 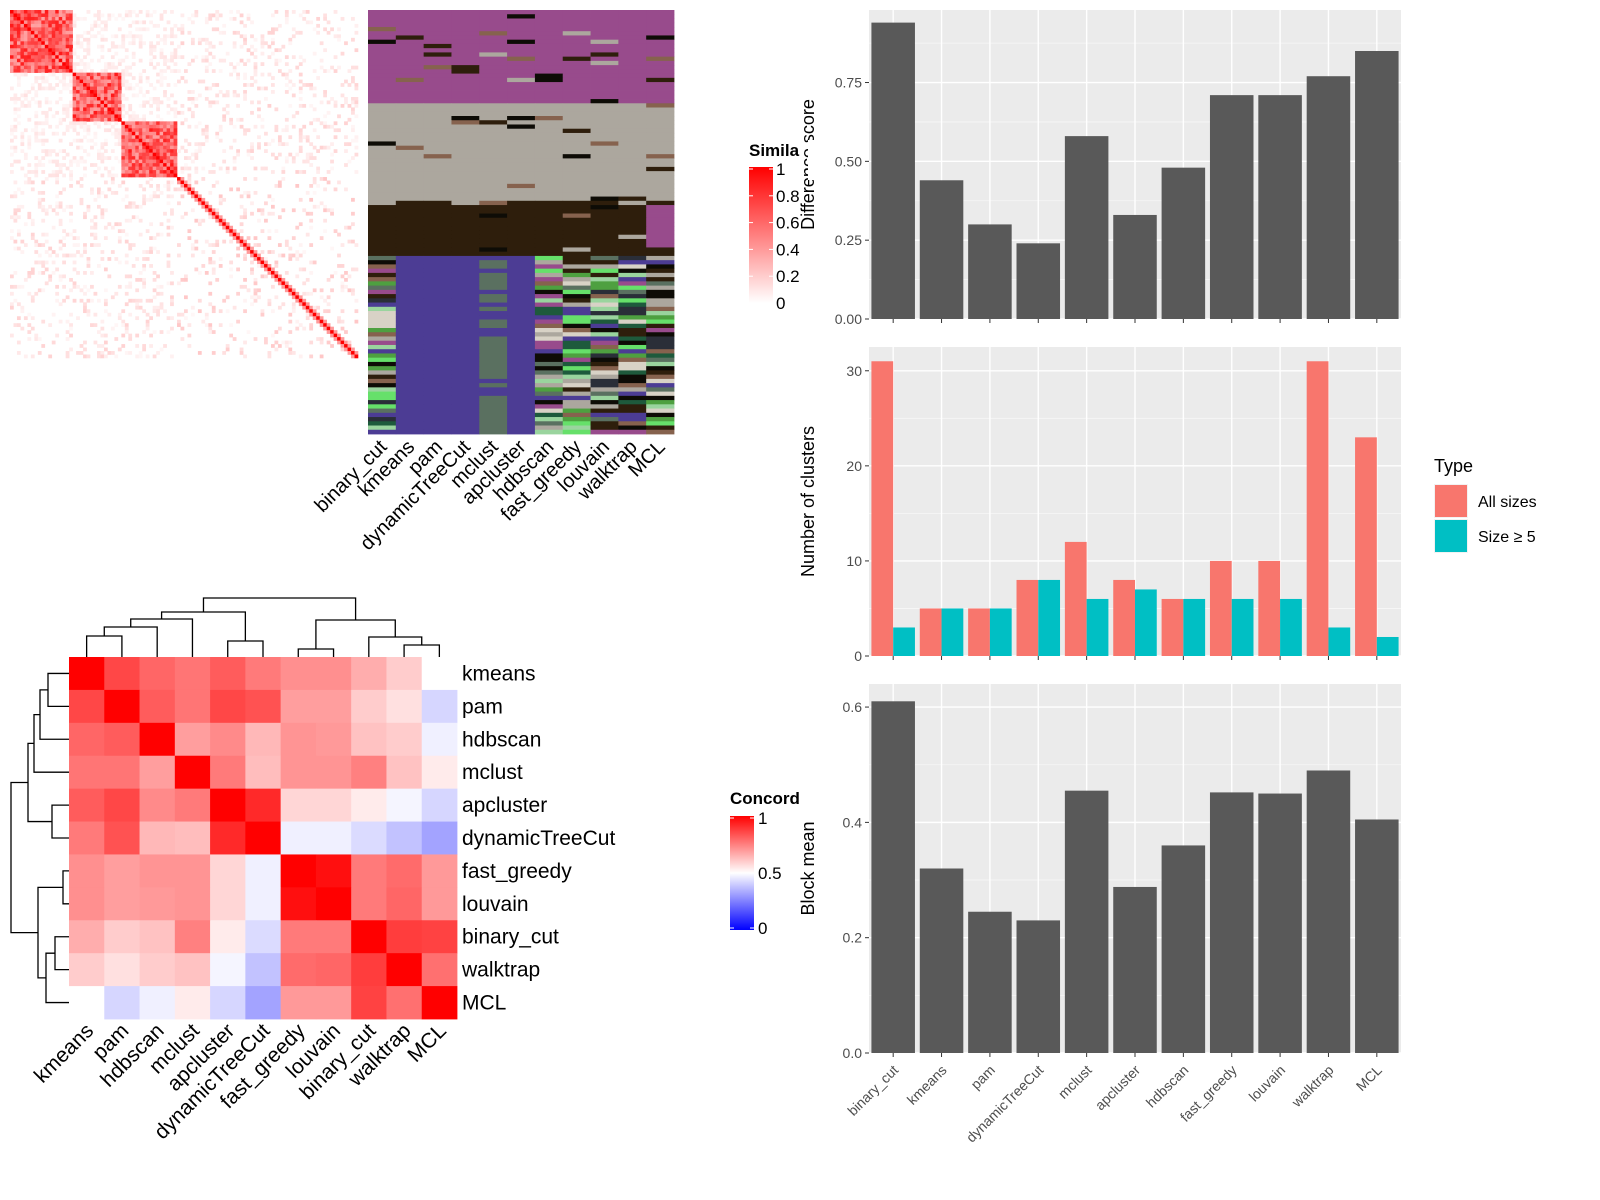 I want to click on bar, so click(x=1086, y=227).